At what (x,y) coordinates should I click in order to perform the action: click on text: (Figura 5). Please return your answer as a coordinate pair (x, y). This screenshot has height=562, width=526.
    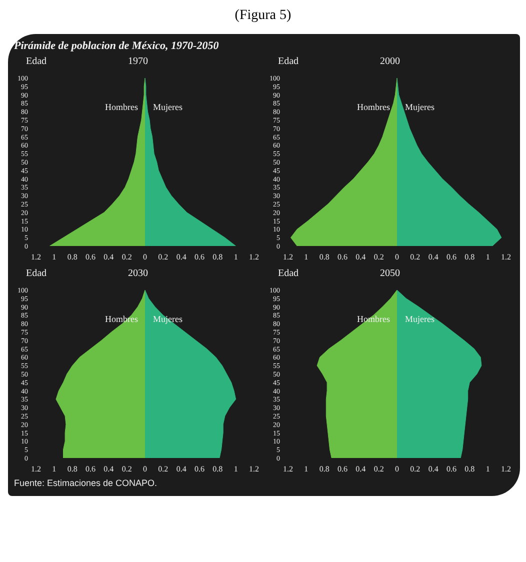
    Looking at the image, I should click on (263, 16).